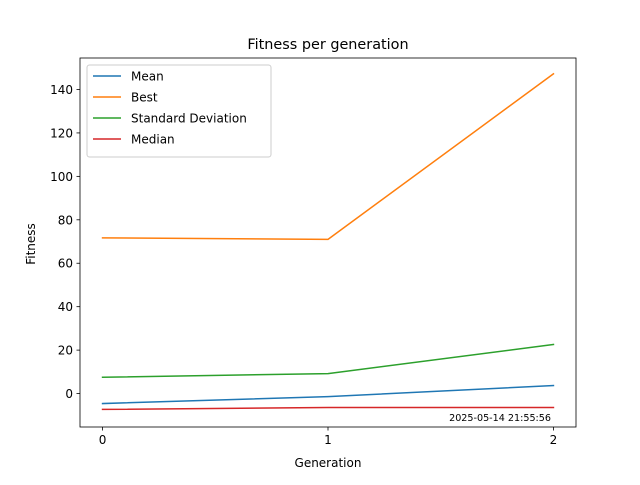 Image resolution: width=640 pixels, height=485 pixels. What do you see at coordinates (328, 440) in the screenshot?
I see `x-tick-label: 1` at bounding box center [328, 440].